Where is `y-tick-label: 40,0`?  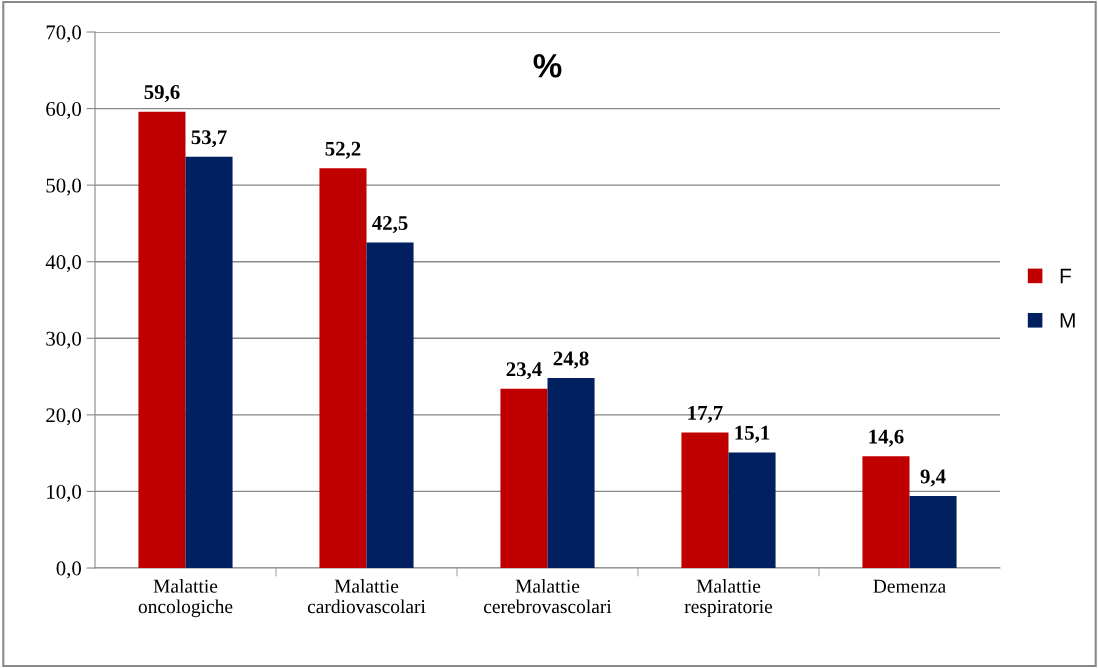
y-tick-label: 40,0 is located at coordinates (63, 264).